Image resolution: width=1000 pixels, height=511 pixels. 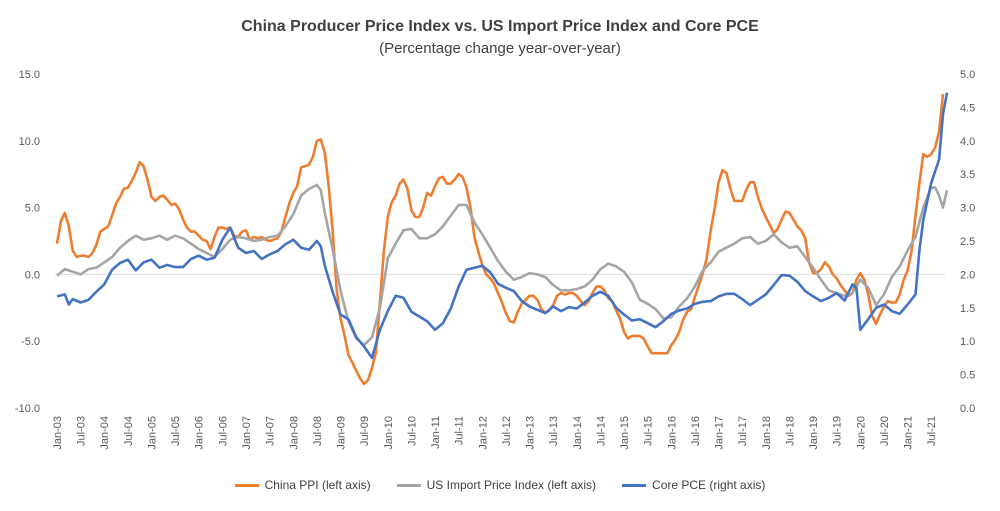 What do you see at coordinates (294, 433) in the screenshot?
I see `x-tick-label: Jan-08` at bounding box center [294, 433].